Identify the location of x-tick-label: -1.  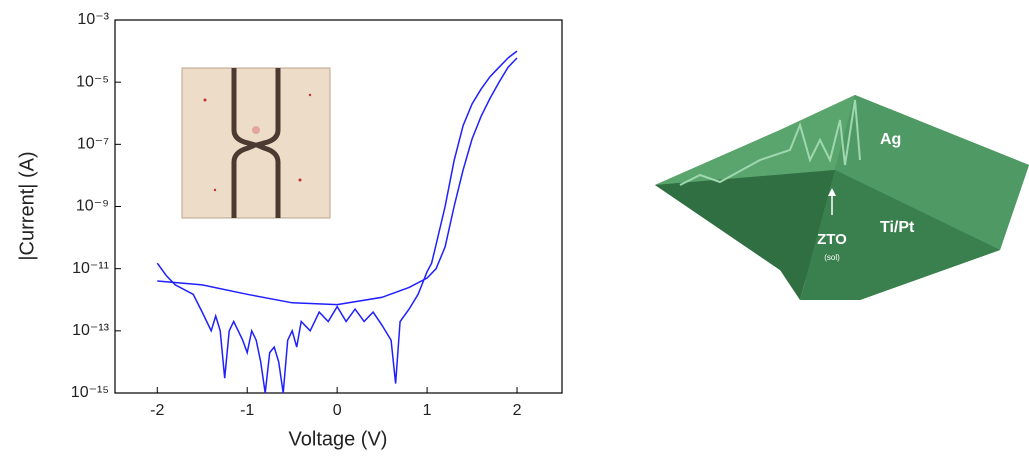
(247, 410).